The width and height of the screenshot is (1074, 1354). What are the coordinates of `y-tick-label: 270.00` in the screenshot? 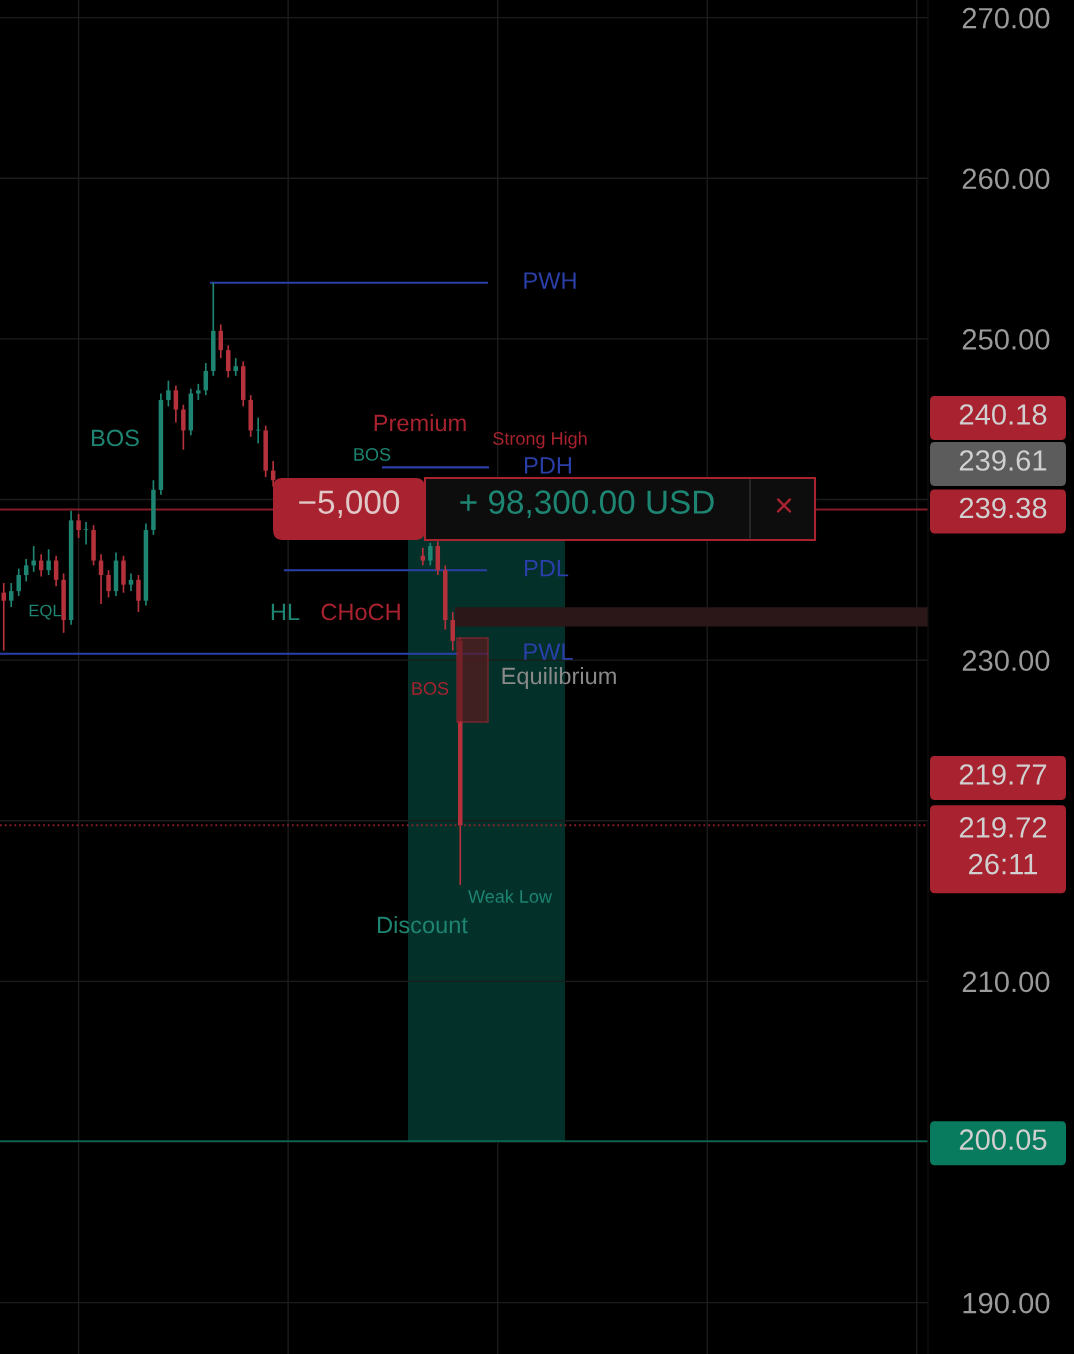 It's located at (1006, 18).